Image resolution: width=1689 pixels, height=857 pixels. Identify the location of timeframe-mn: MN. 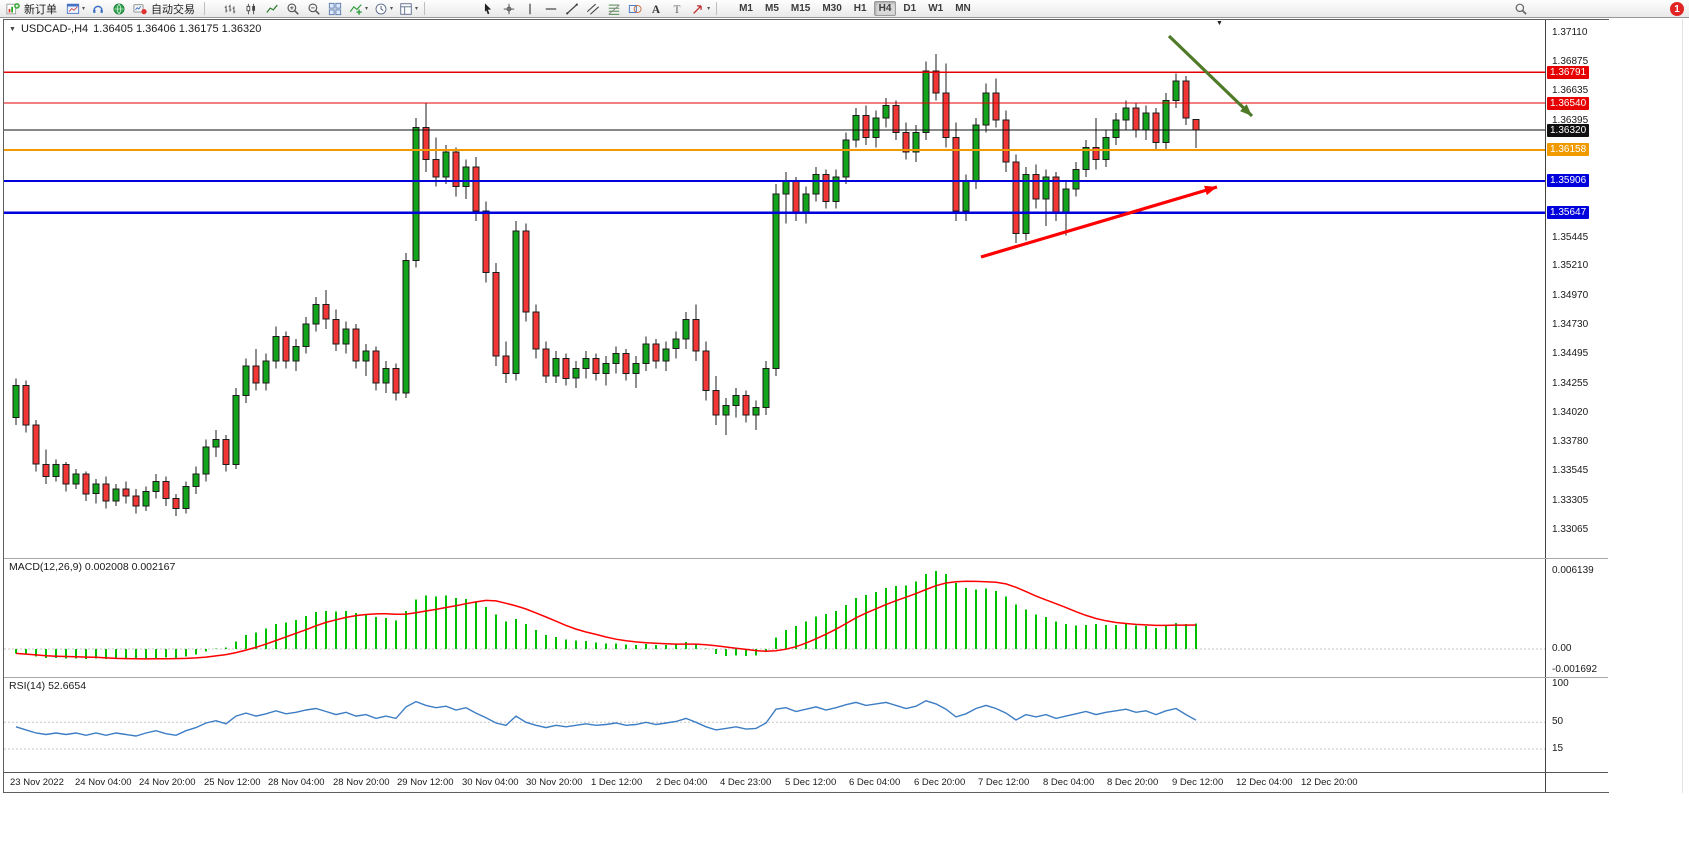
(963, 8).